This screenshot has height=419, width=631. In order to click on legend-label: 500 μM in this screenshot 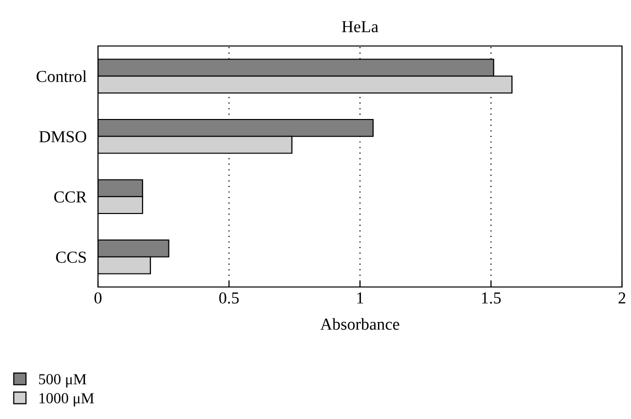, I will do `click(62, 381)`.